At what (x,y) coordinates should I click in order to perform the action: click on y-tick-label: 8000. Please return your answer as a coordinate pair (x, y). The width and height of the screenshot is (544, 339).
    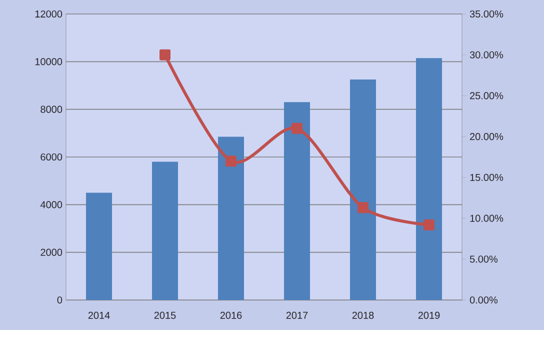
    Looking at the image, I should click on (51, 109).